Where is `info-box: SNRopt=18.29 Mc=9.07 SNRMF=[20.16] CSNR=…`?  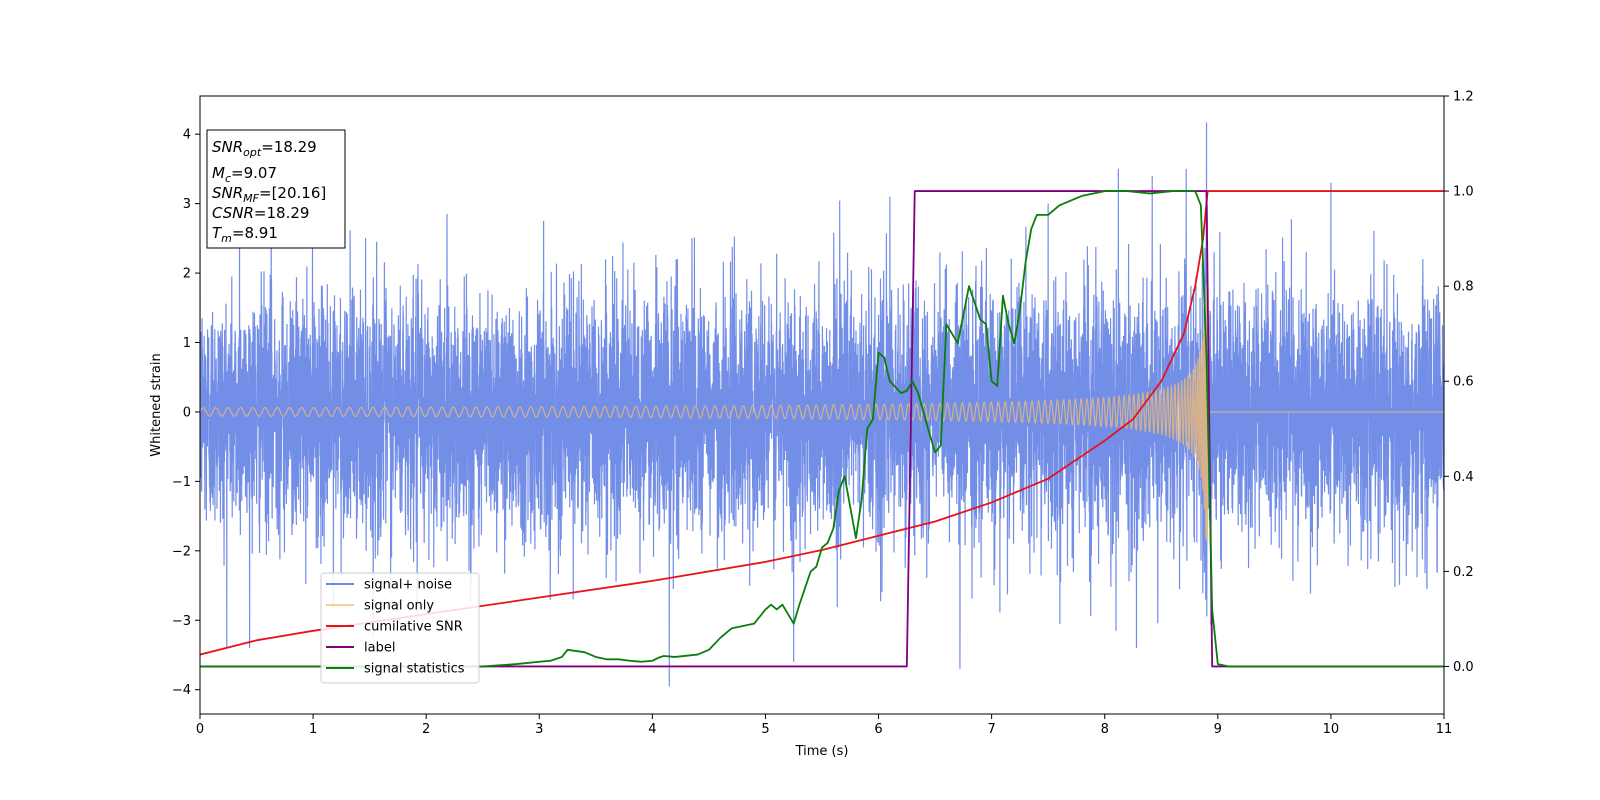 info-box: SNRopt=18.29 Mc=9.07 SNRMF=[20.16] CSNR=… is located at coordinates (276, 189).